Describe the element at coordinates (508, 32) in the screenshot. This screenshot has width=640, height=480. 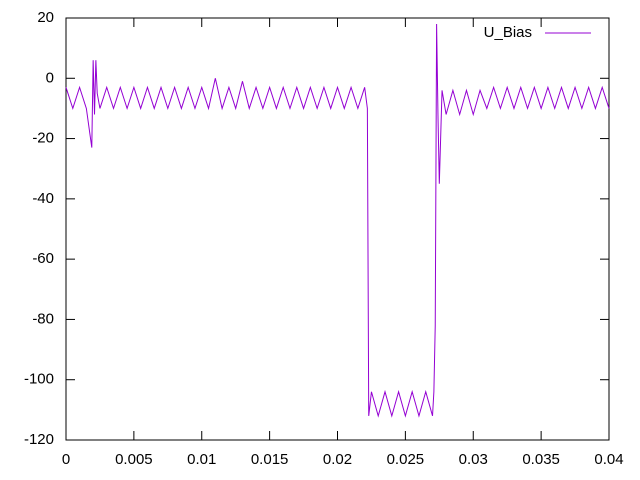
I see `legend-label: U_Bias` at that location.